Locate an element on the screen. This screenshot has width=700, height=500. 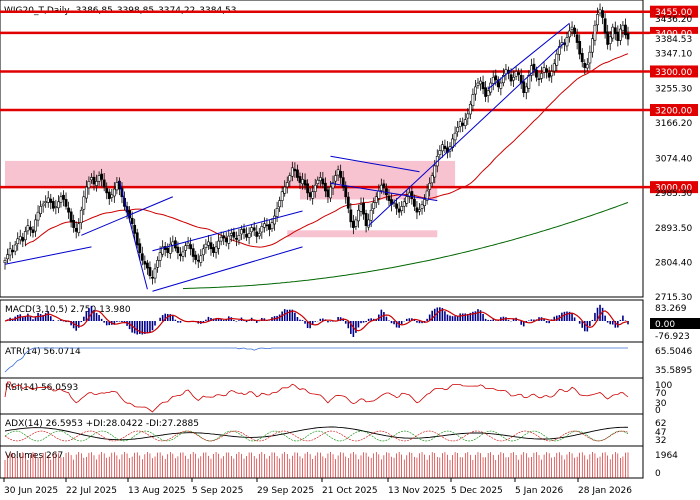
time-label-1: 22 Jul 2025 is located at coordinates (91, 491).